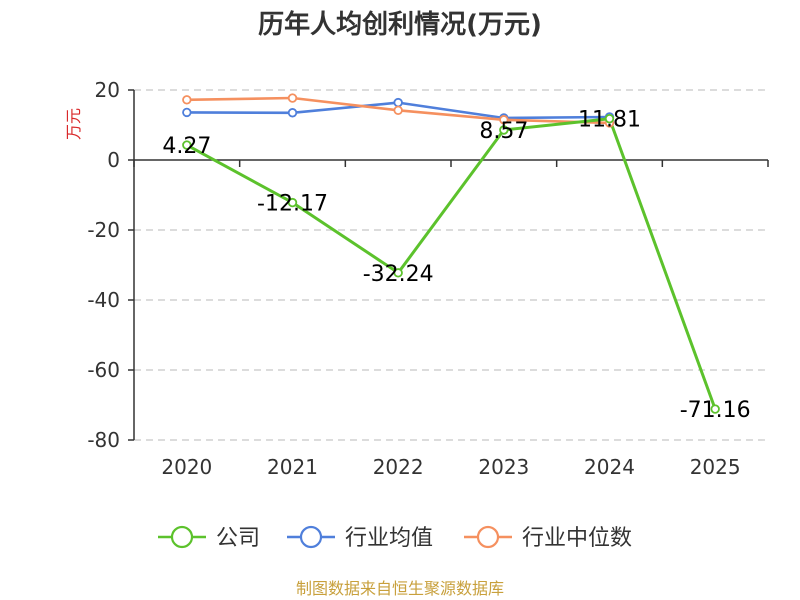 This screenshot has height=600, width=800. I want to click on legend-item-1: 公司, so click(209, 538).